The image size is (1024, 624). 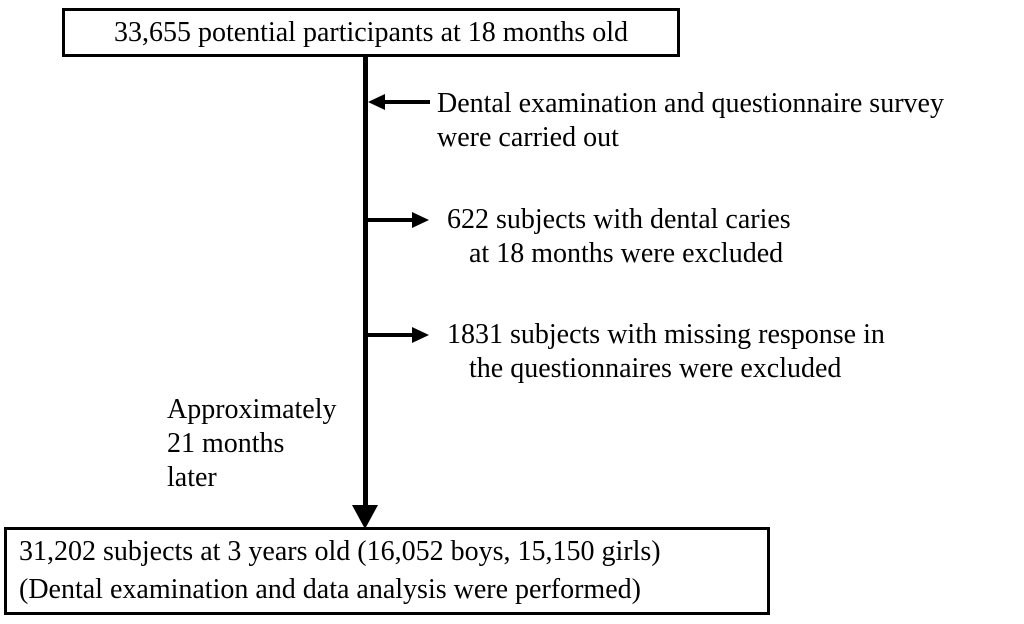 What do you see at coordinates (192, 477) in the screenshot?
I see `time-label-line-3: later` at bounding box center [192, 477].